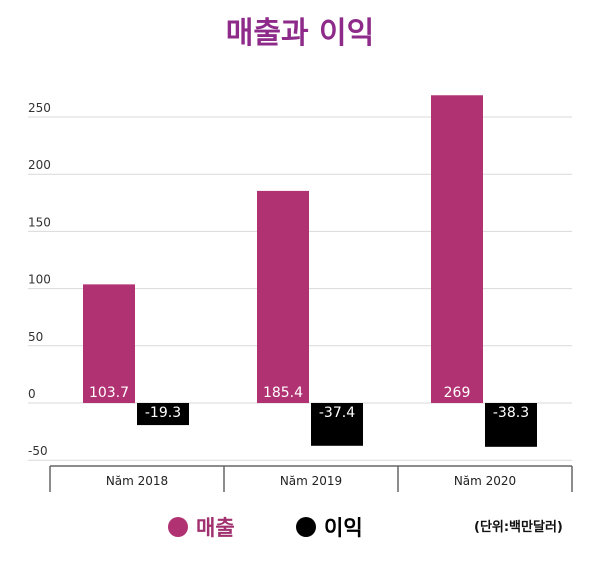 The width and height of the screenshot is (600, 564). Describe the element at coordinates (109, 393) in the screenshot. I see `revenue-data-label: 103.7` at that location.